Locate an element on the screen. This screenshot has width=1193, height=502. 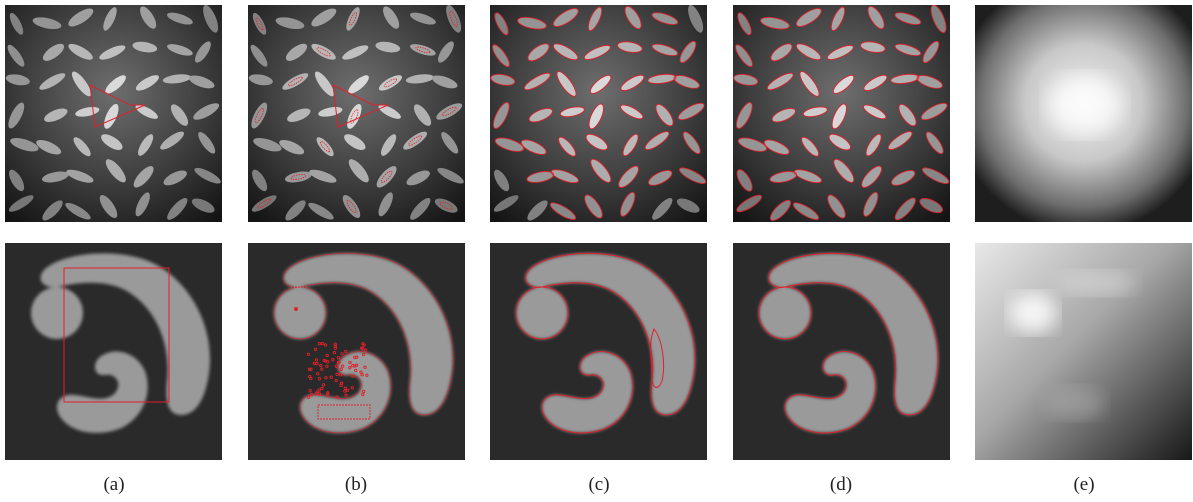
panel-a-bottom is located at coordinates (113, 351).